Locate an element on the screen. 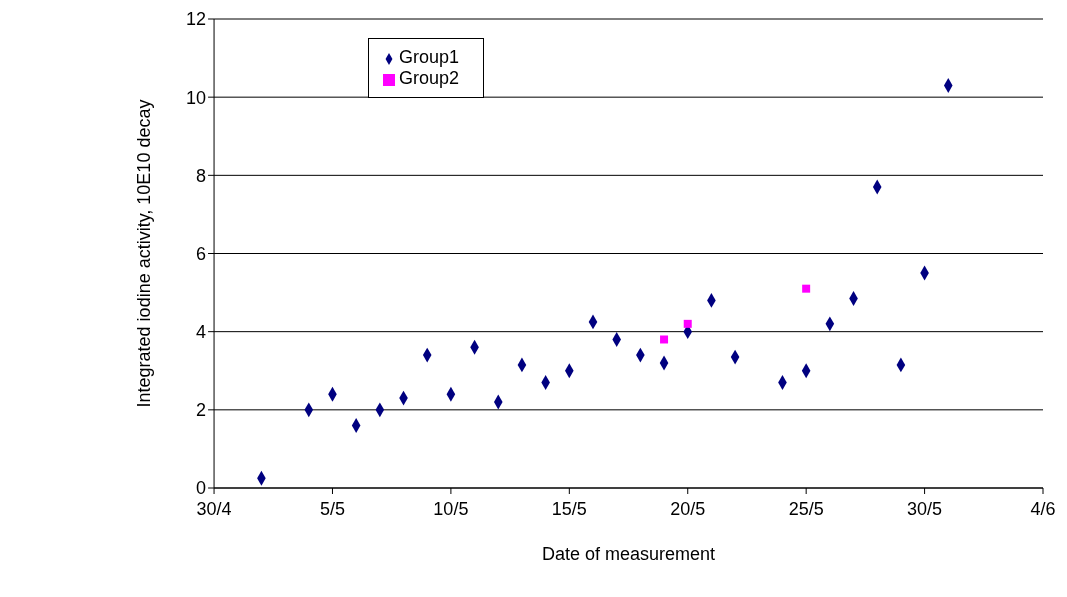 The width and height of the screenshot is (1067, 597). x-tick-label: 15/5 is located at coordinates (569, 508).